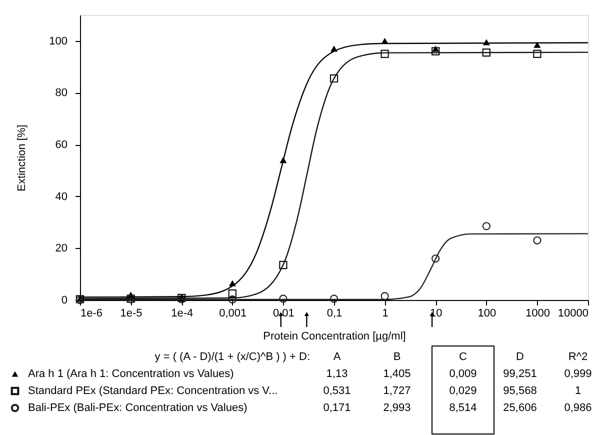 The image size is (603, 435). What do you see at coordinates (58, 41) in the screenshot?
I see `y-tick-label: 100` at bounding box center [58, 41].